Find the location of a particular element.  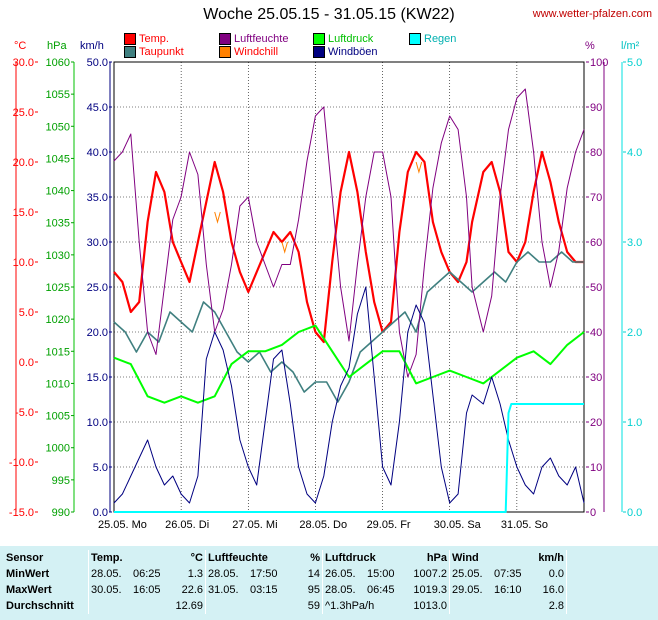

pressure-tick-label: 1015 is located at coordinates (58, 352).